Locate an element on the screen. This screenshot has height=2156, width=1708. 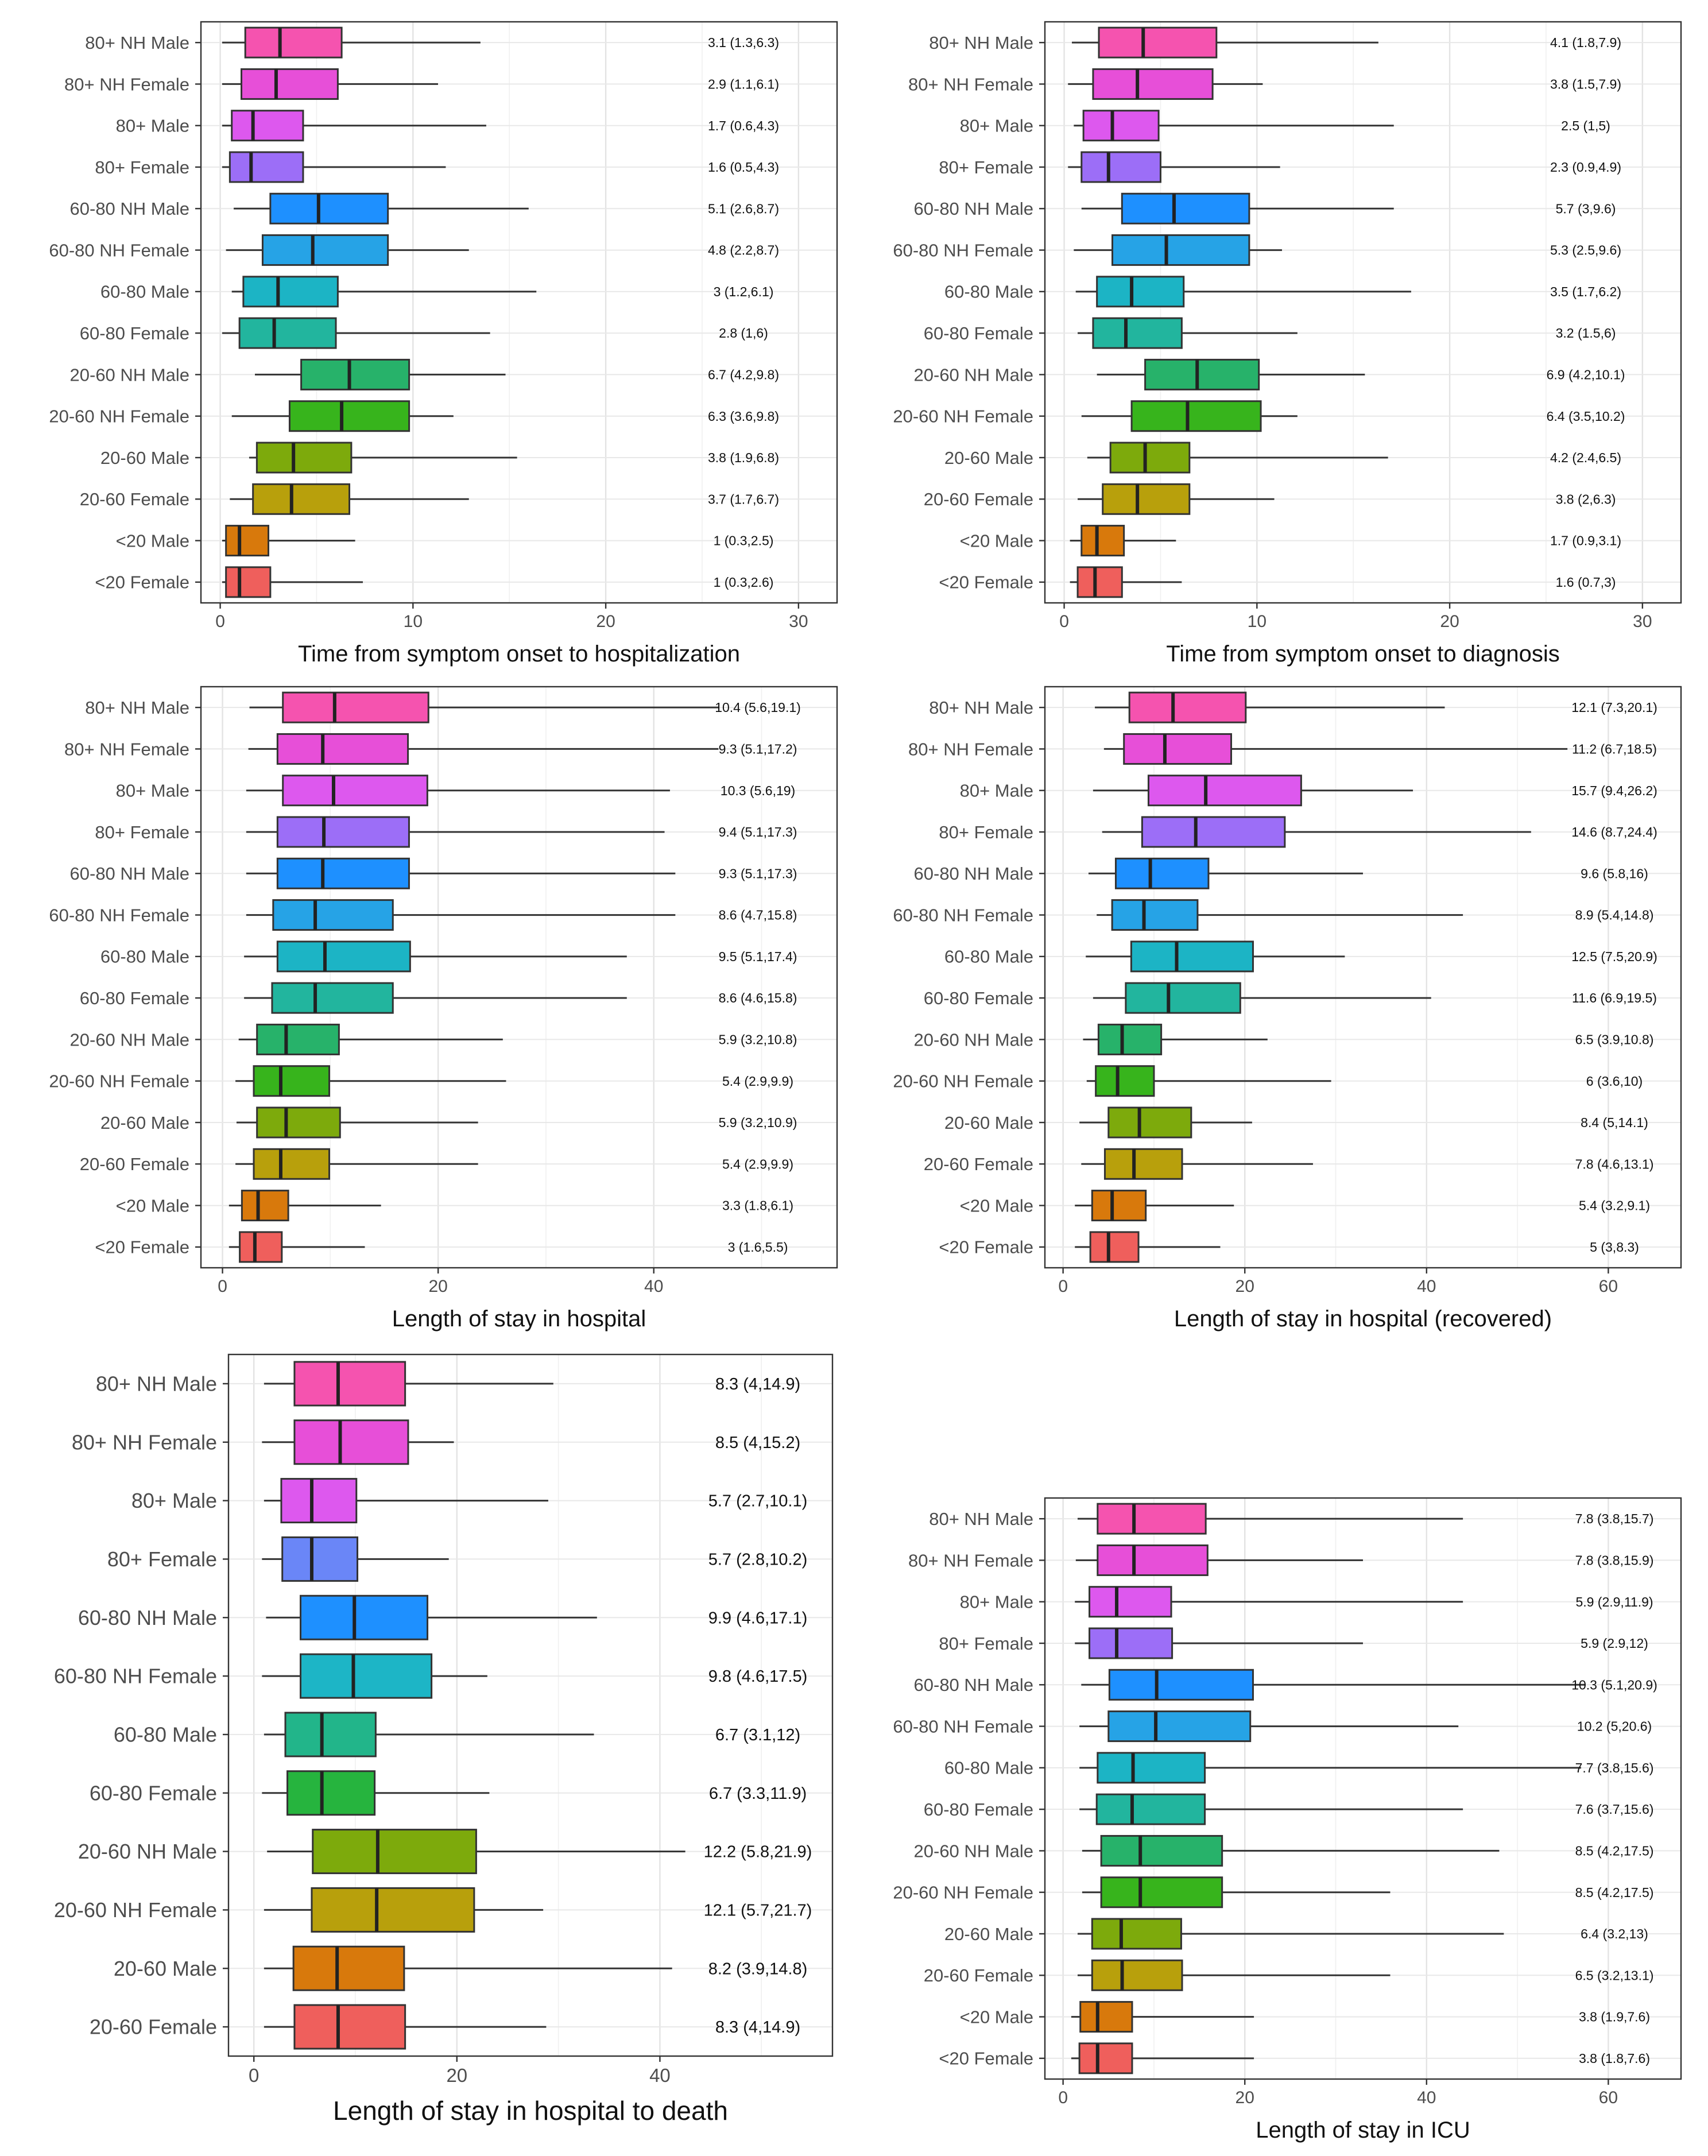
value-label: 8.2 (3.9,14.8) is located at coordinates (758, 1969).